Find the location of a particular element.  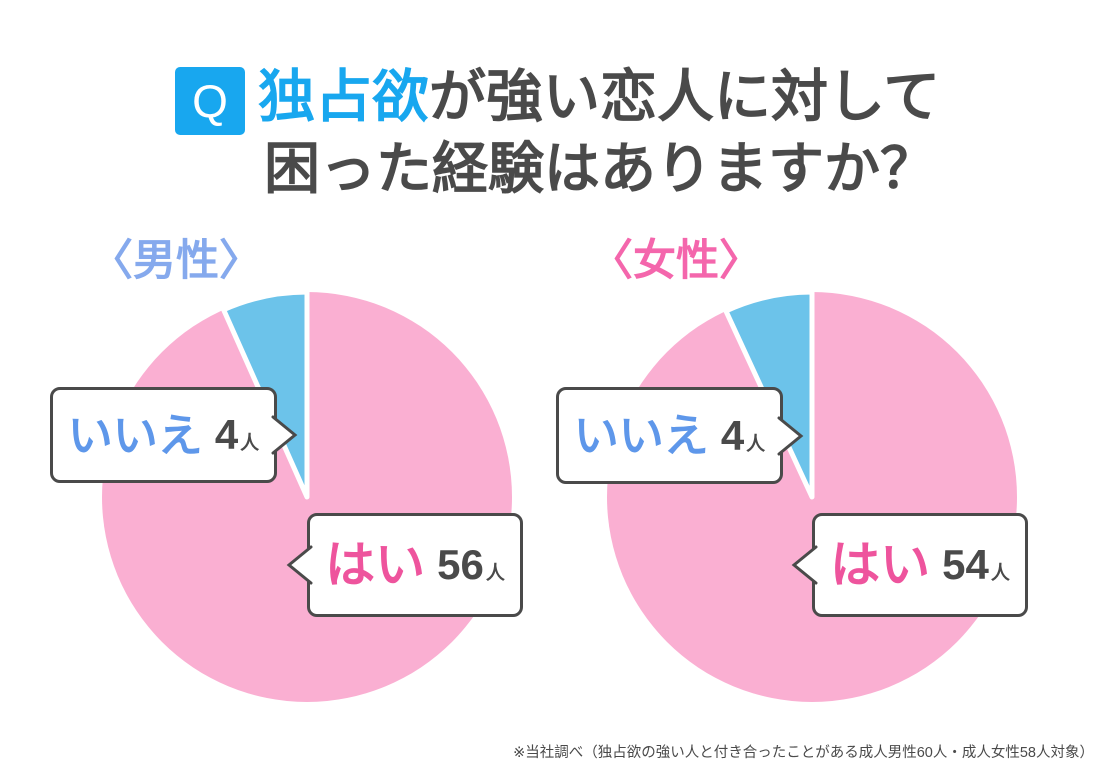

callout-women-no-value: 4 人 is located at coordinates (743, 435).